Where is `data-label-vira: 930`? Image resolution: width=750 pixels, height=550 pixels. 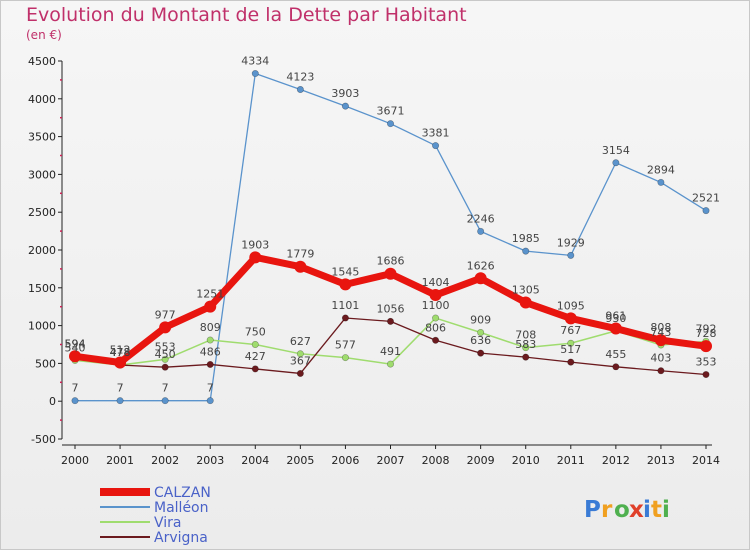 data-label-vira: 930 is located at coordinates (615, 318).